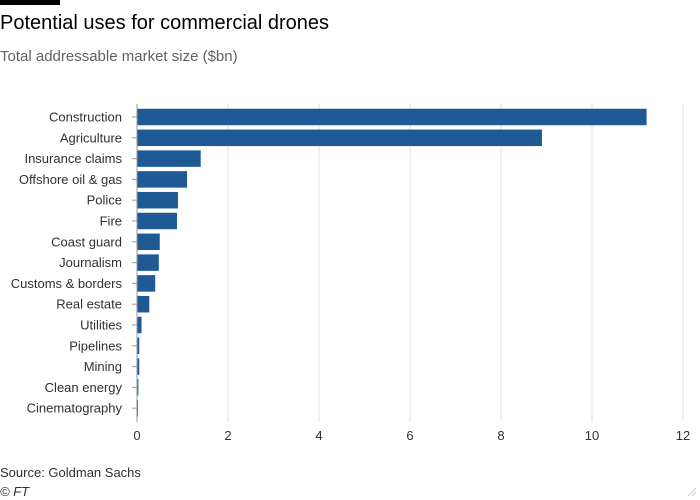 The image size is (700, 500). I want to click on category-label: Customs & borders, so click(67, 283).